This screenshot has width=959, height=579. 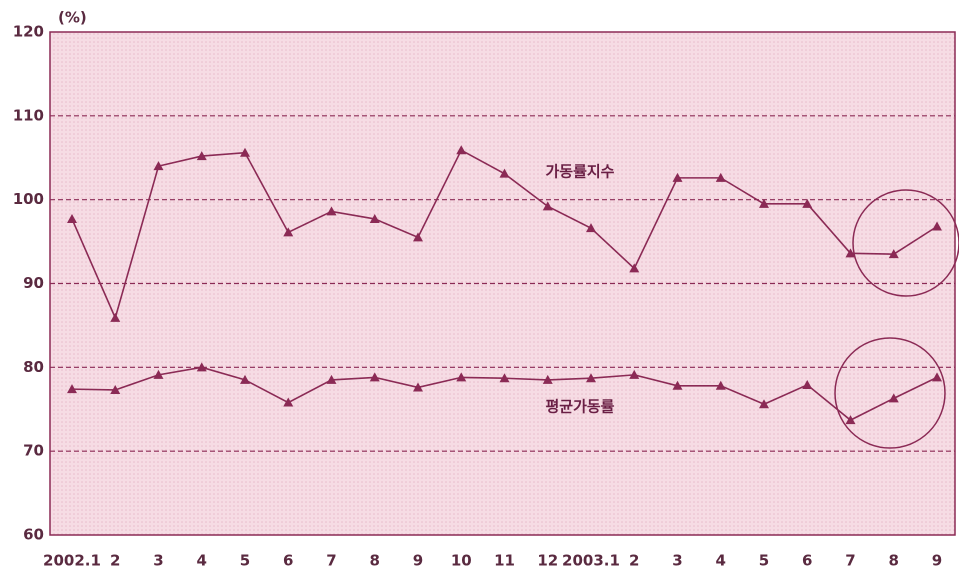 What do you see at coordinates (28, 199) in the screenshot?
I see `y-tick-label: 100` at bounding box center [28, 199].